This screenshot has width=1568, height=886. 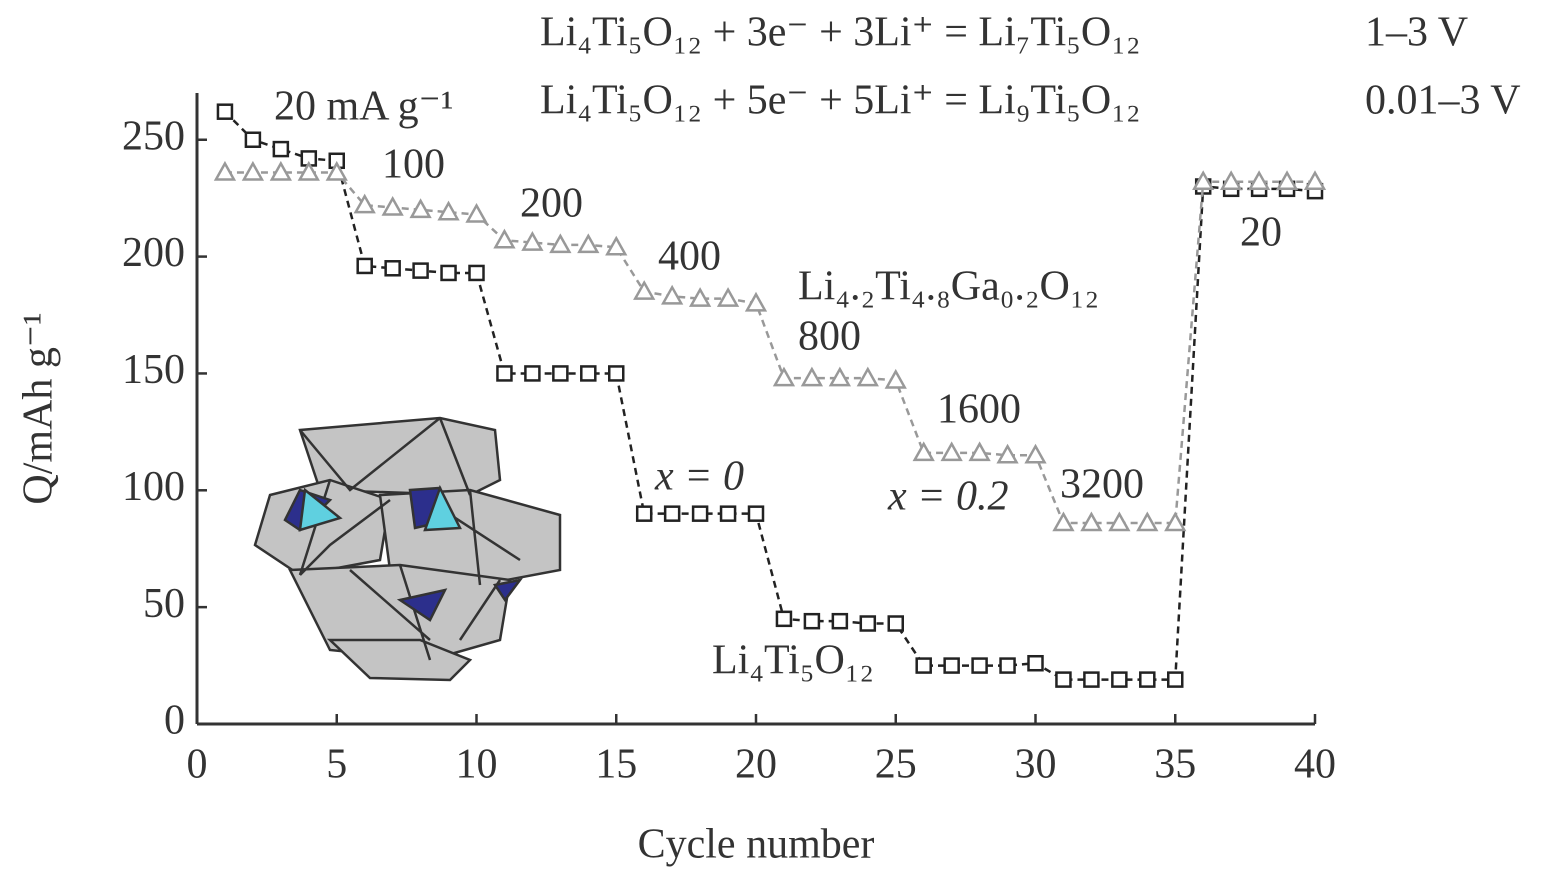 I want to click on annotation: x = 0.2, so click(x=947, y=497).